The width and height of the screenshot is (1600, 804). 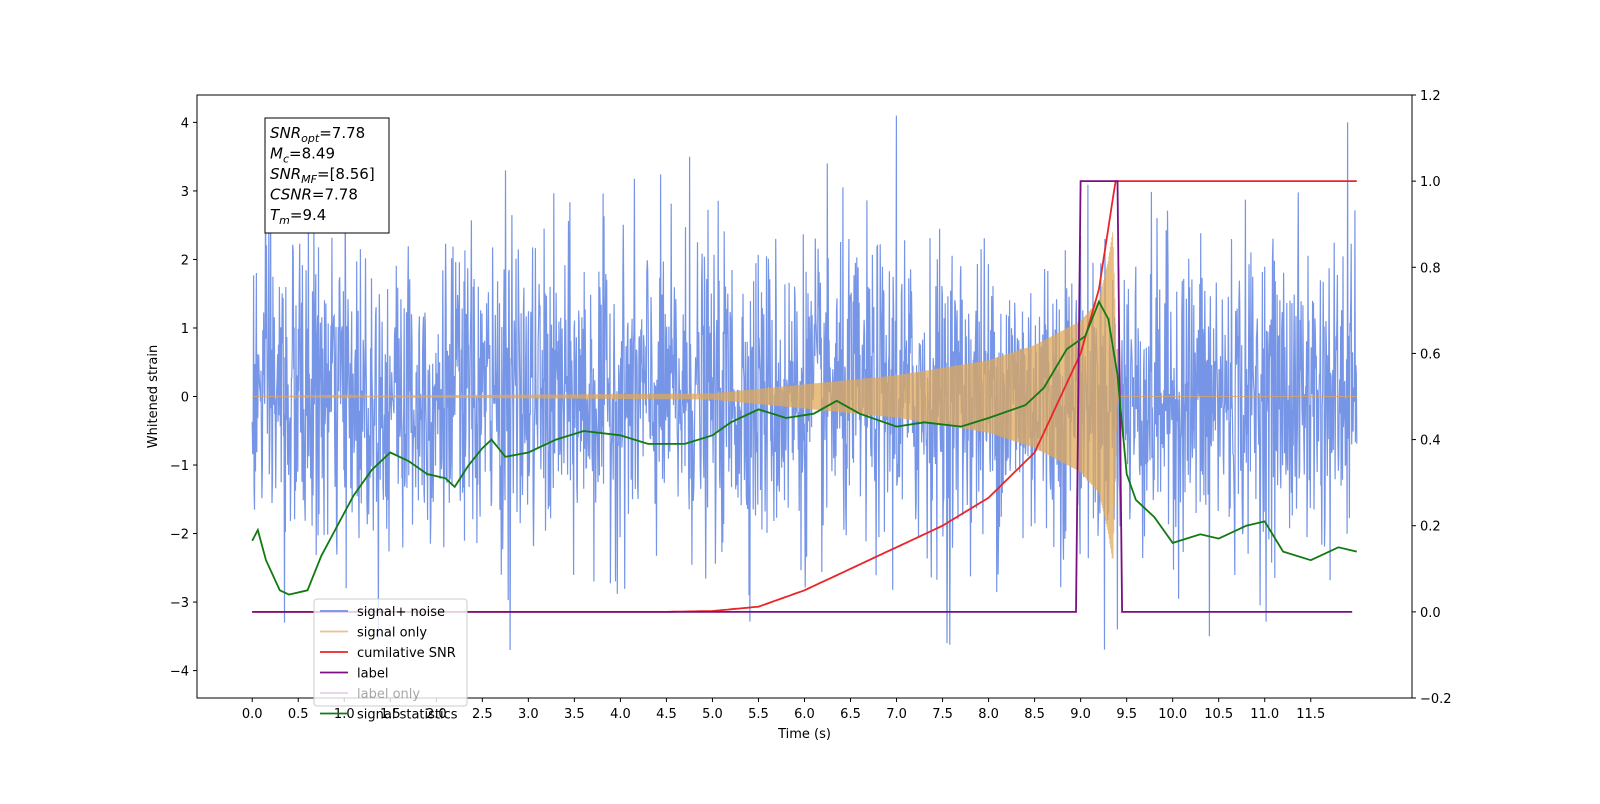 What do you see at coordinates (804, 734) in the screenshot?
I see `x-axis-label: Time (s)` at bounding box center [804, 734].